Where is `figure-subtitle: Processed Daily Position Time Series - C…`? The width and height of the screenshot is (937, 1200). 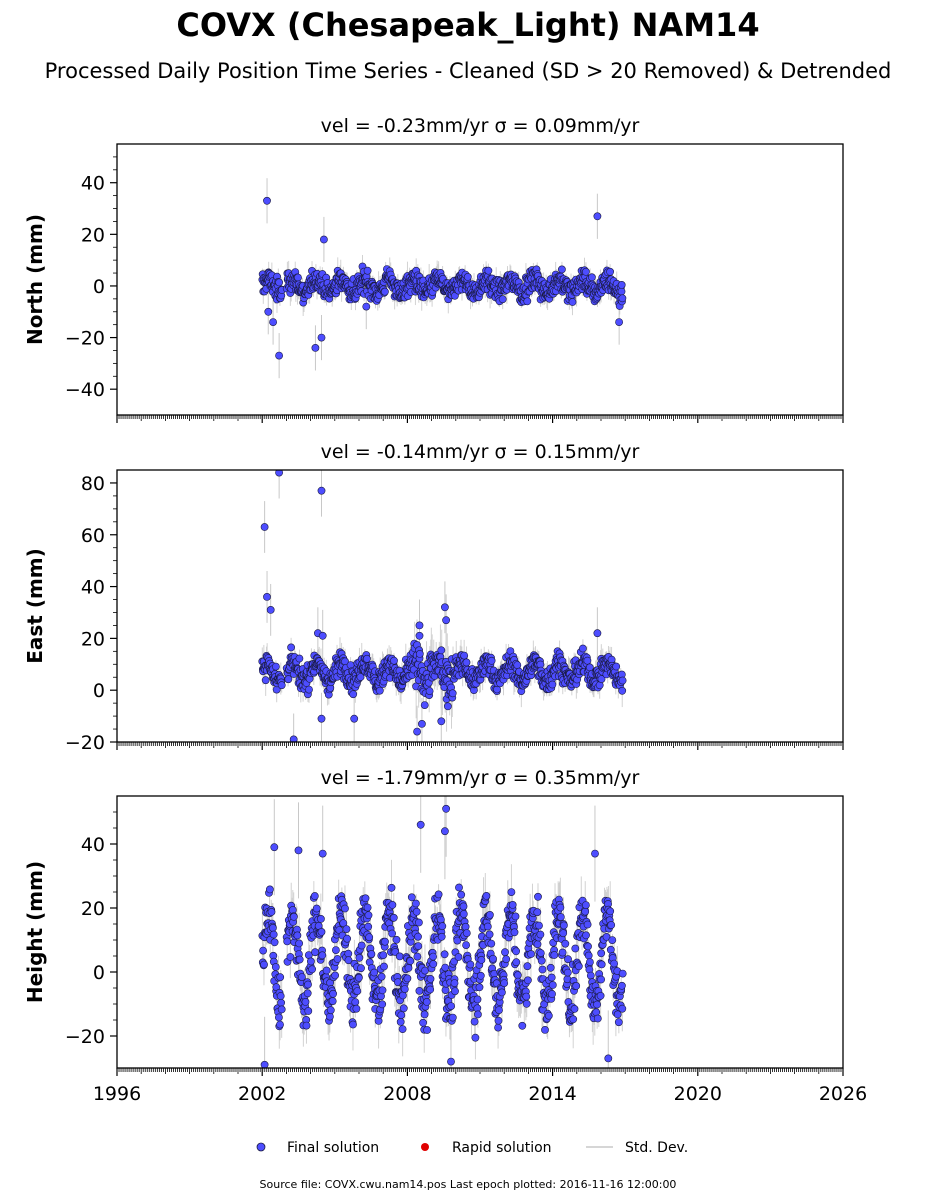
figure-subtitle: Processed Daily Position Time Series - C… is located at coordinates (468, 71).